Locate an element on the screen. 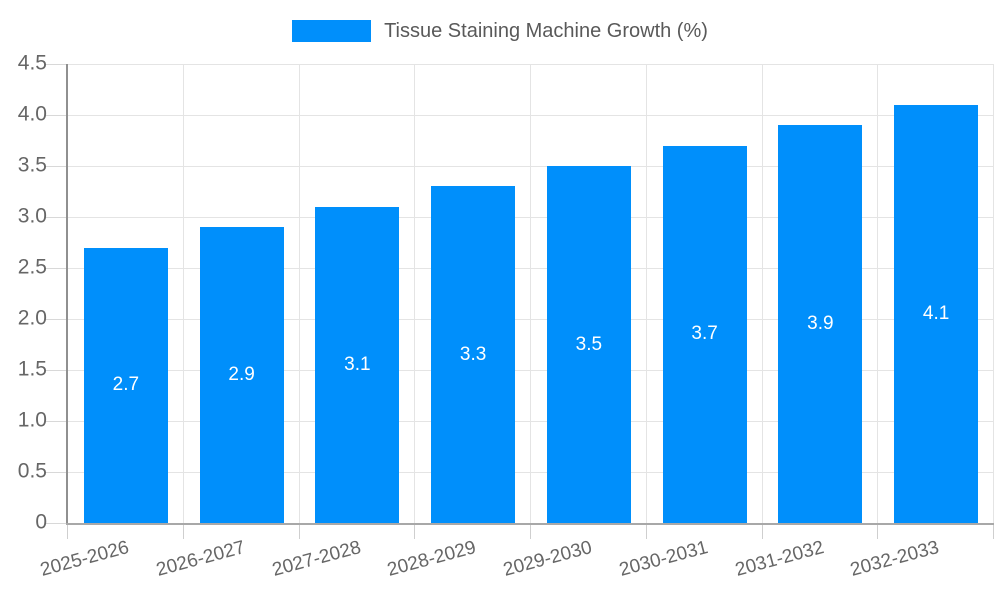 The height and width of the screenshot is (600, 1000). bar-value-label: 2.7 is located at coordinates (126, 385).